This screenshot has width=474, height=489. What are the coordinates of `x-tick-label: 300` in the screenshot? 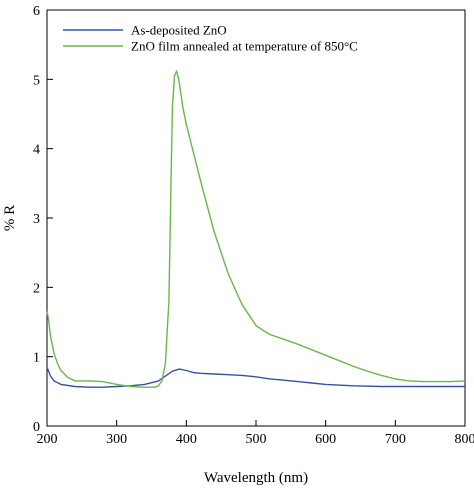 It's located at (116, 439).